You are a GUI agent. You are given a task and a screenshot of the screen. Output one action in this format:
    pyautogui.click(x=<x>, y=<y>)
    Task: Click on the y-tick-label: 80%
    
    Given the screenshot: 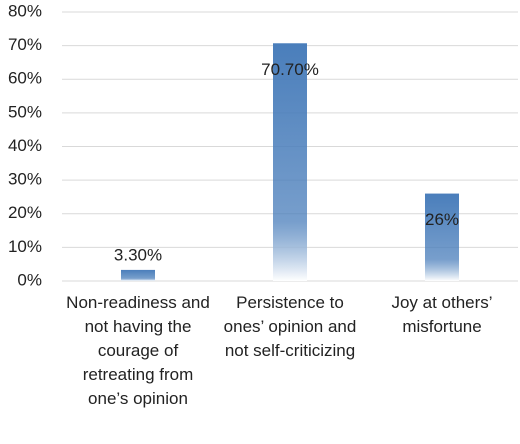 What is the action you would take?
    pyautogui.click(x=25, y=10)
    